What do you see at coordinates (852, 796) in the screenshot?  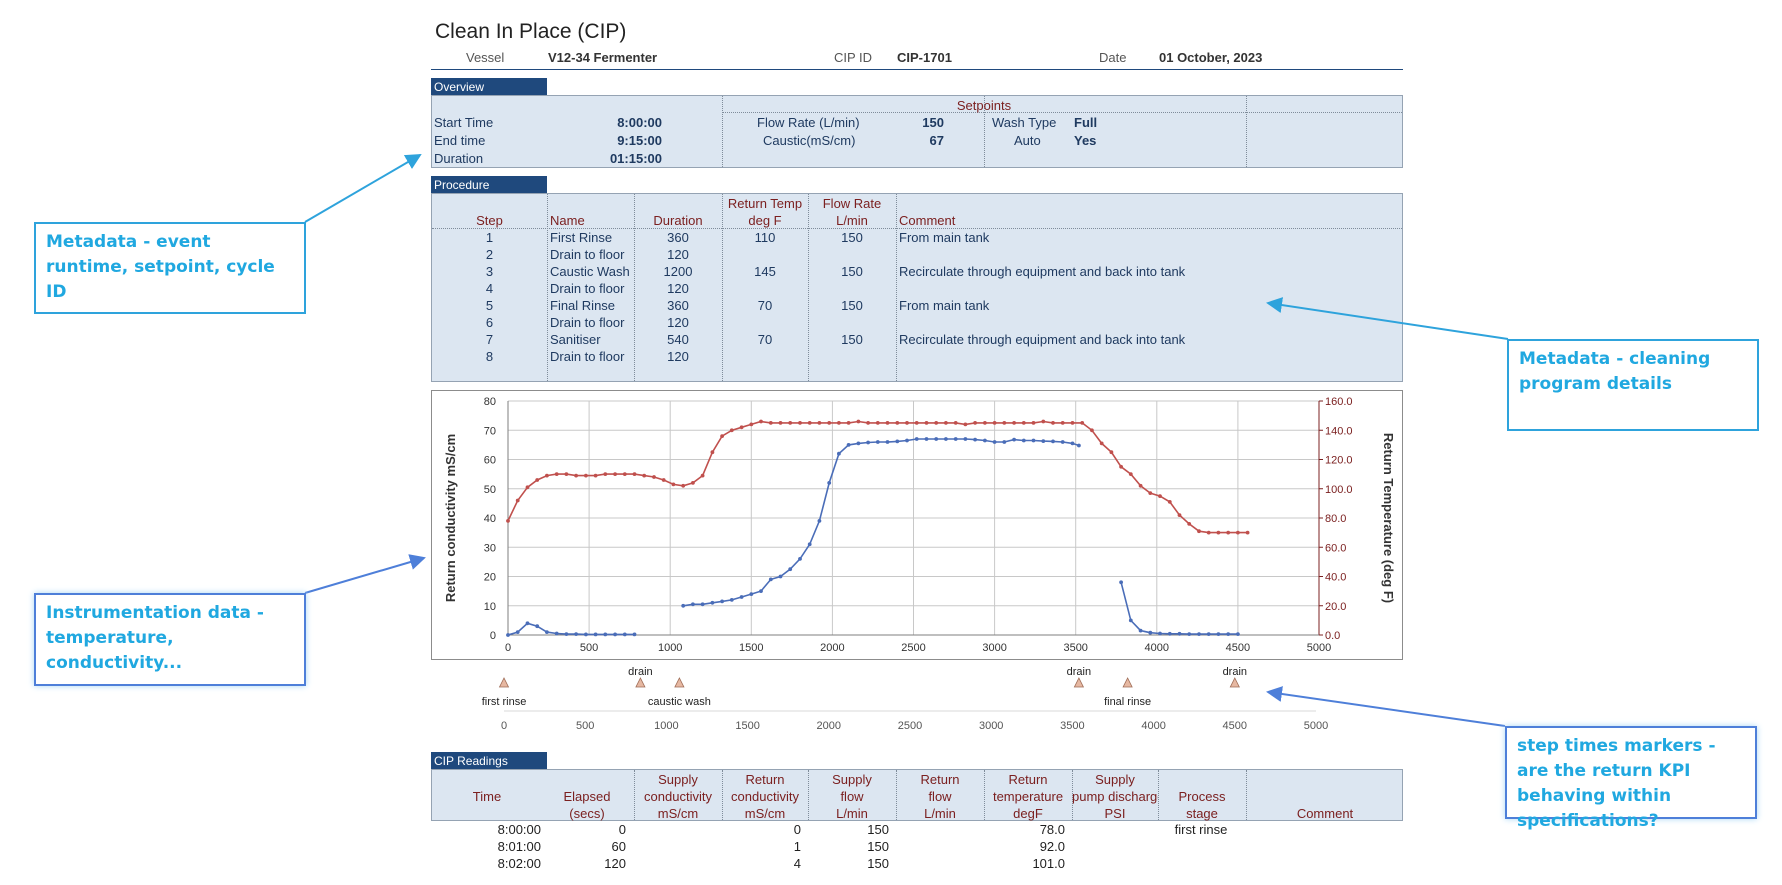 I see `read-header-sf-2: flow` at bounding box center [852, 796].